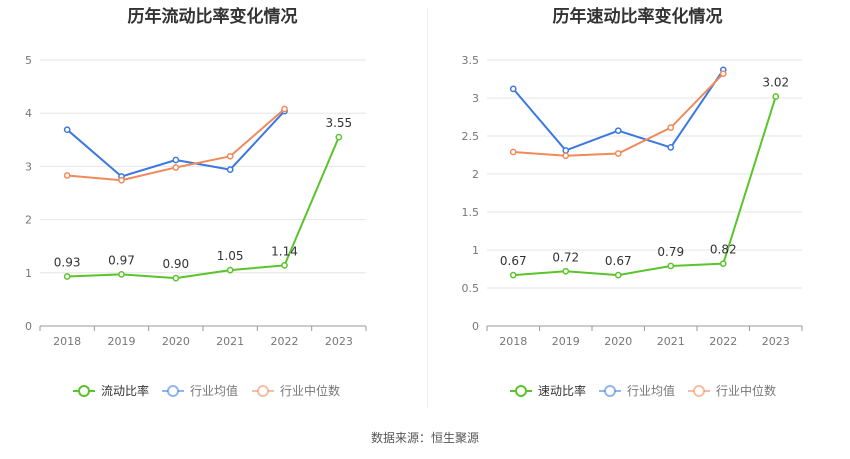 The image size is (850, 459). Describe the element at coordinates (670, 252) in the screenshot. I see `data-label: 0.79` at that location.